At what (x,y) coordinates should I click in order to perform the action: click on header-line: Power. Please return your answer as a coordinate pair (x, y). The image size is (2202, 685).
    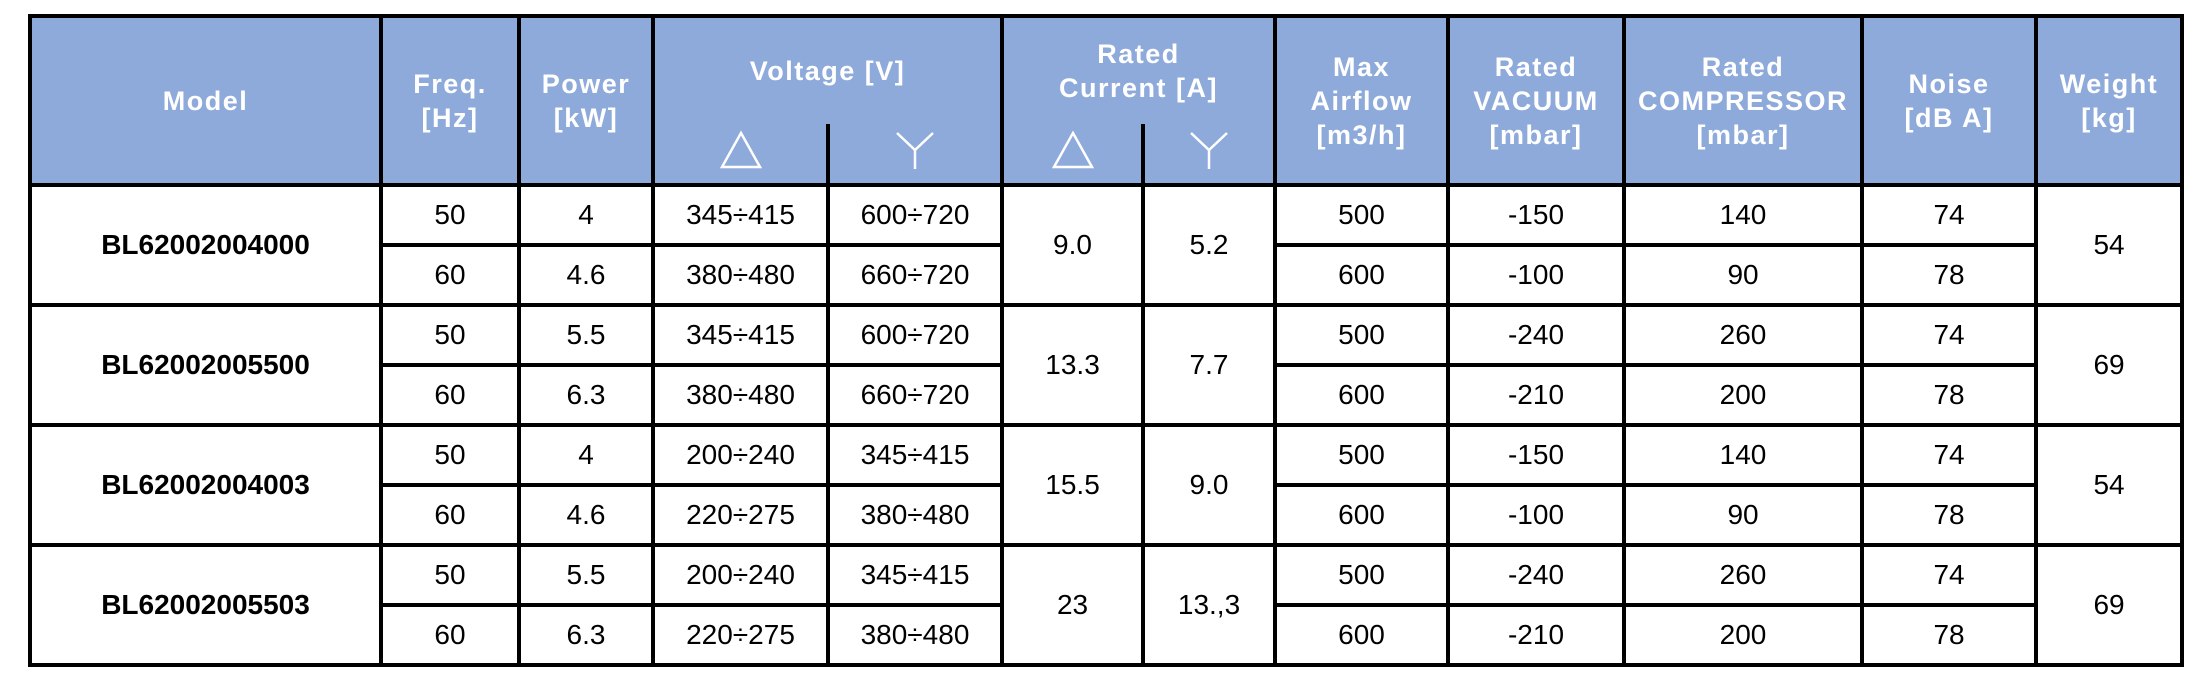
    Looking at the image, I should click on (586, 83).